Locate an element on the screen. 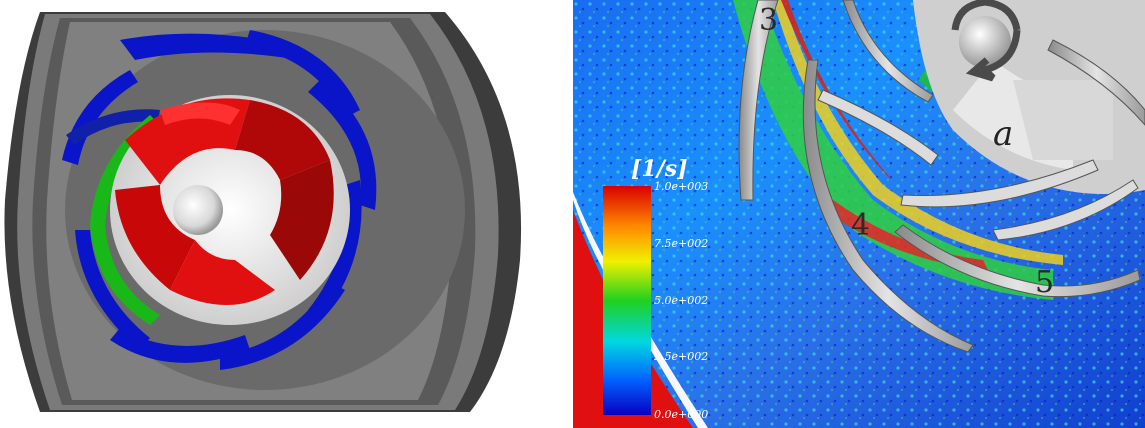 The width and height of the screenshot is (1145, 428). rotation-arrow is located at coordinates (986, 15).